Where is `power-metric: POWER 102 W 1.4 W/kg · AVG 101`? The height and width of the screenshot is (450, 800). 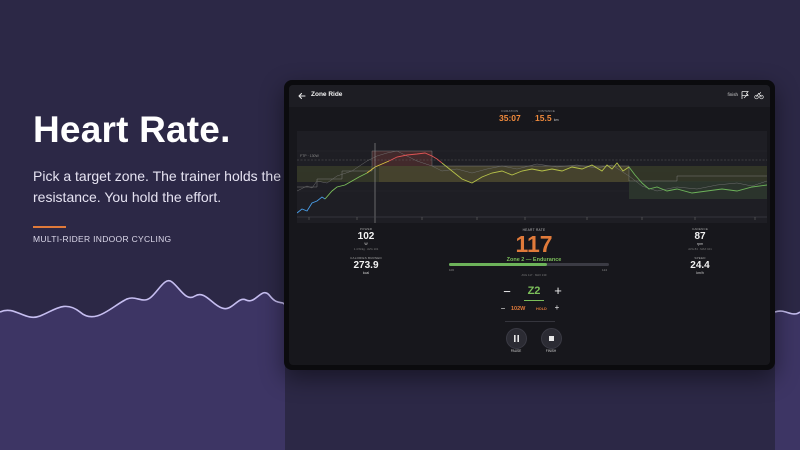 power-metric: POWER 102 W 1.4 W/kg · AVG 101 is located at coordinates (366, 239).